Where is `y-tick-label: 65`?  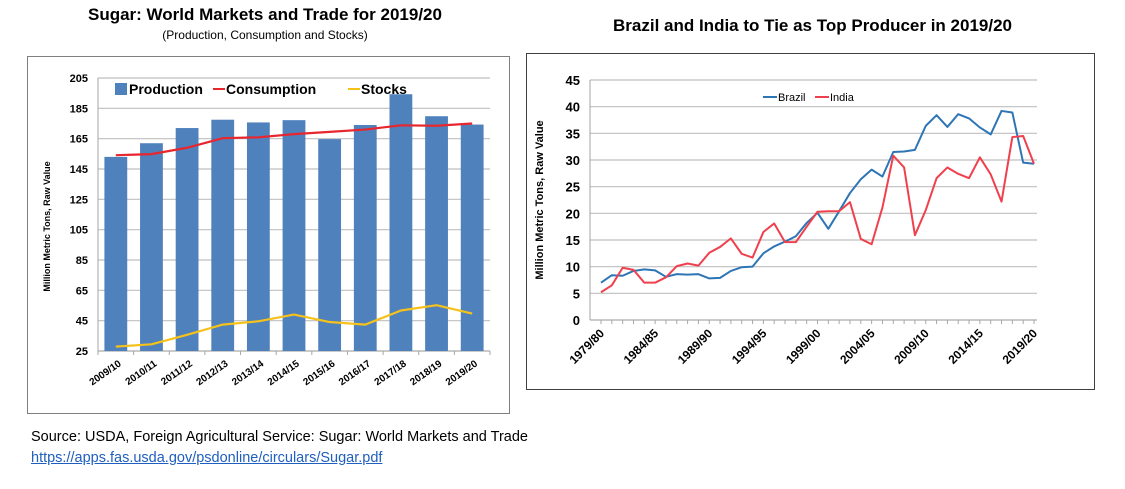
y-tick-label: 65 is located at coordinates (82, 291).